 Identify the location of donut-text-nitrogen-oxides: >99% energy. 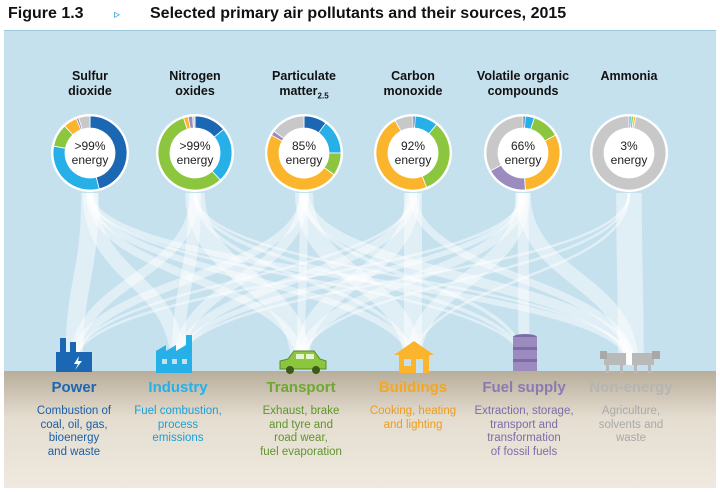
(195, 153).